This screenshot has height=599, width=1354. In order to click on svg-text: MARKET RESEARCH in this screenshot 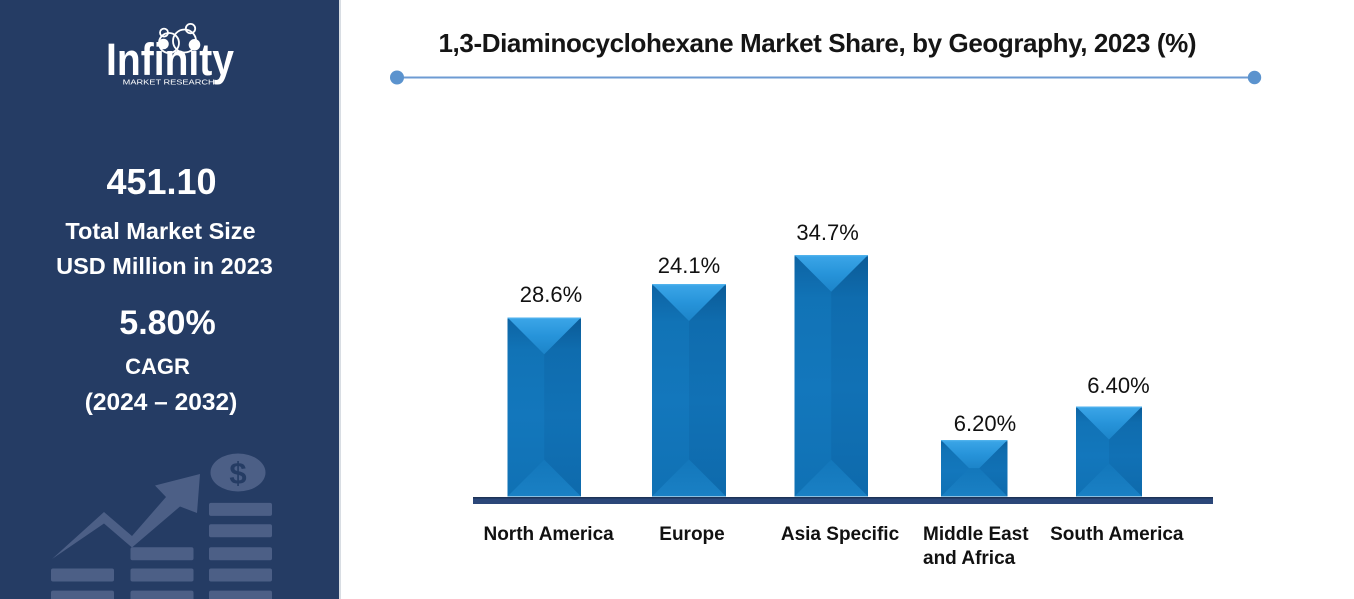, I will do `click(169, 82)`.